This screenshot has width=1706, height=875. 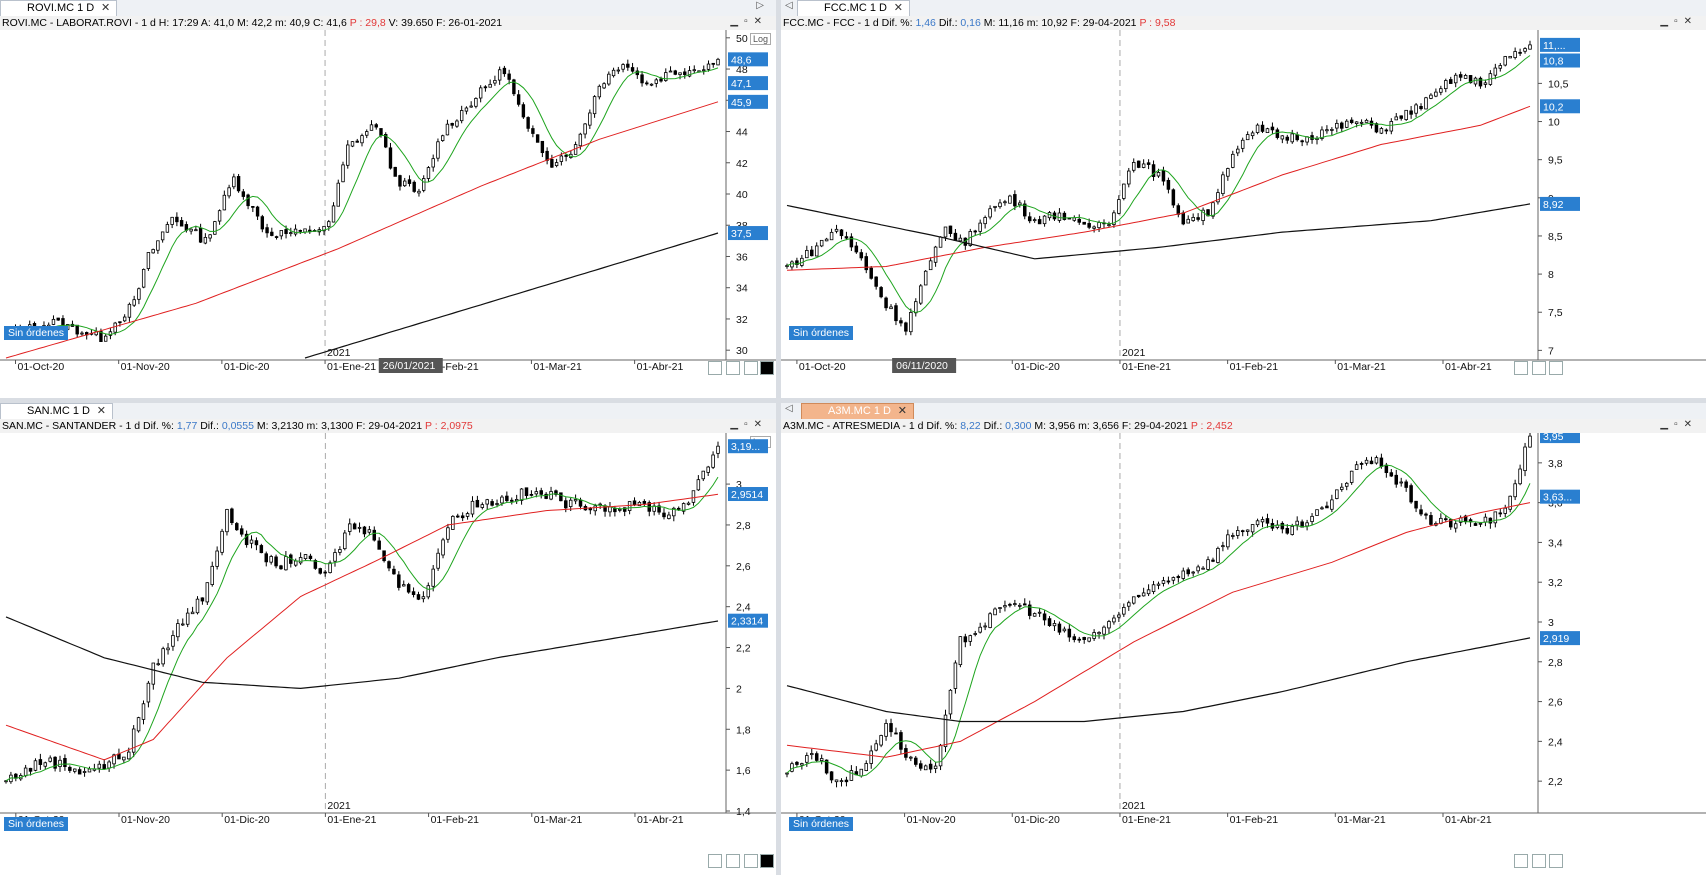 I want to click on dif-value: 0,300, so click(x=1018, y=426).